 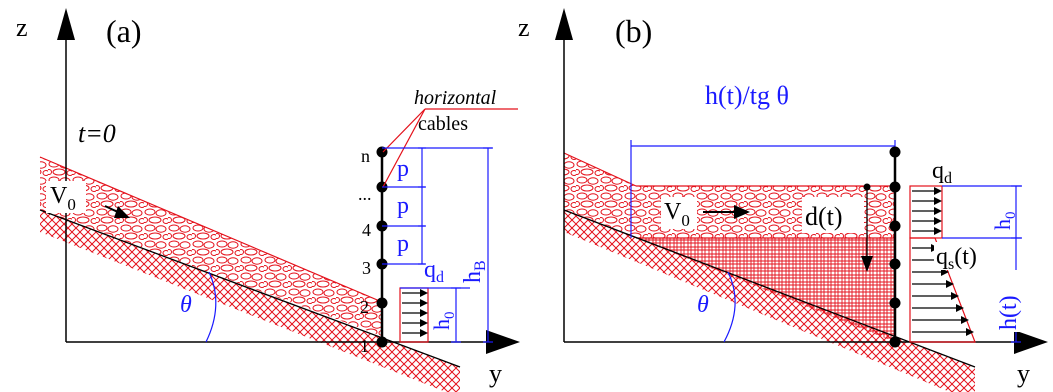 What do you see at coordinates (124, 31) in the screenshot?
I see `panel-tag: (a)` at bounding box center [124, 31].